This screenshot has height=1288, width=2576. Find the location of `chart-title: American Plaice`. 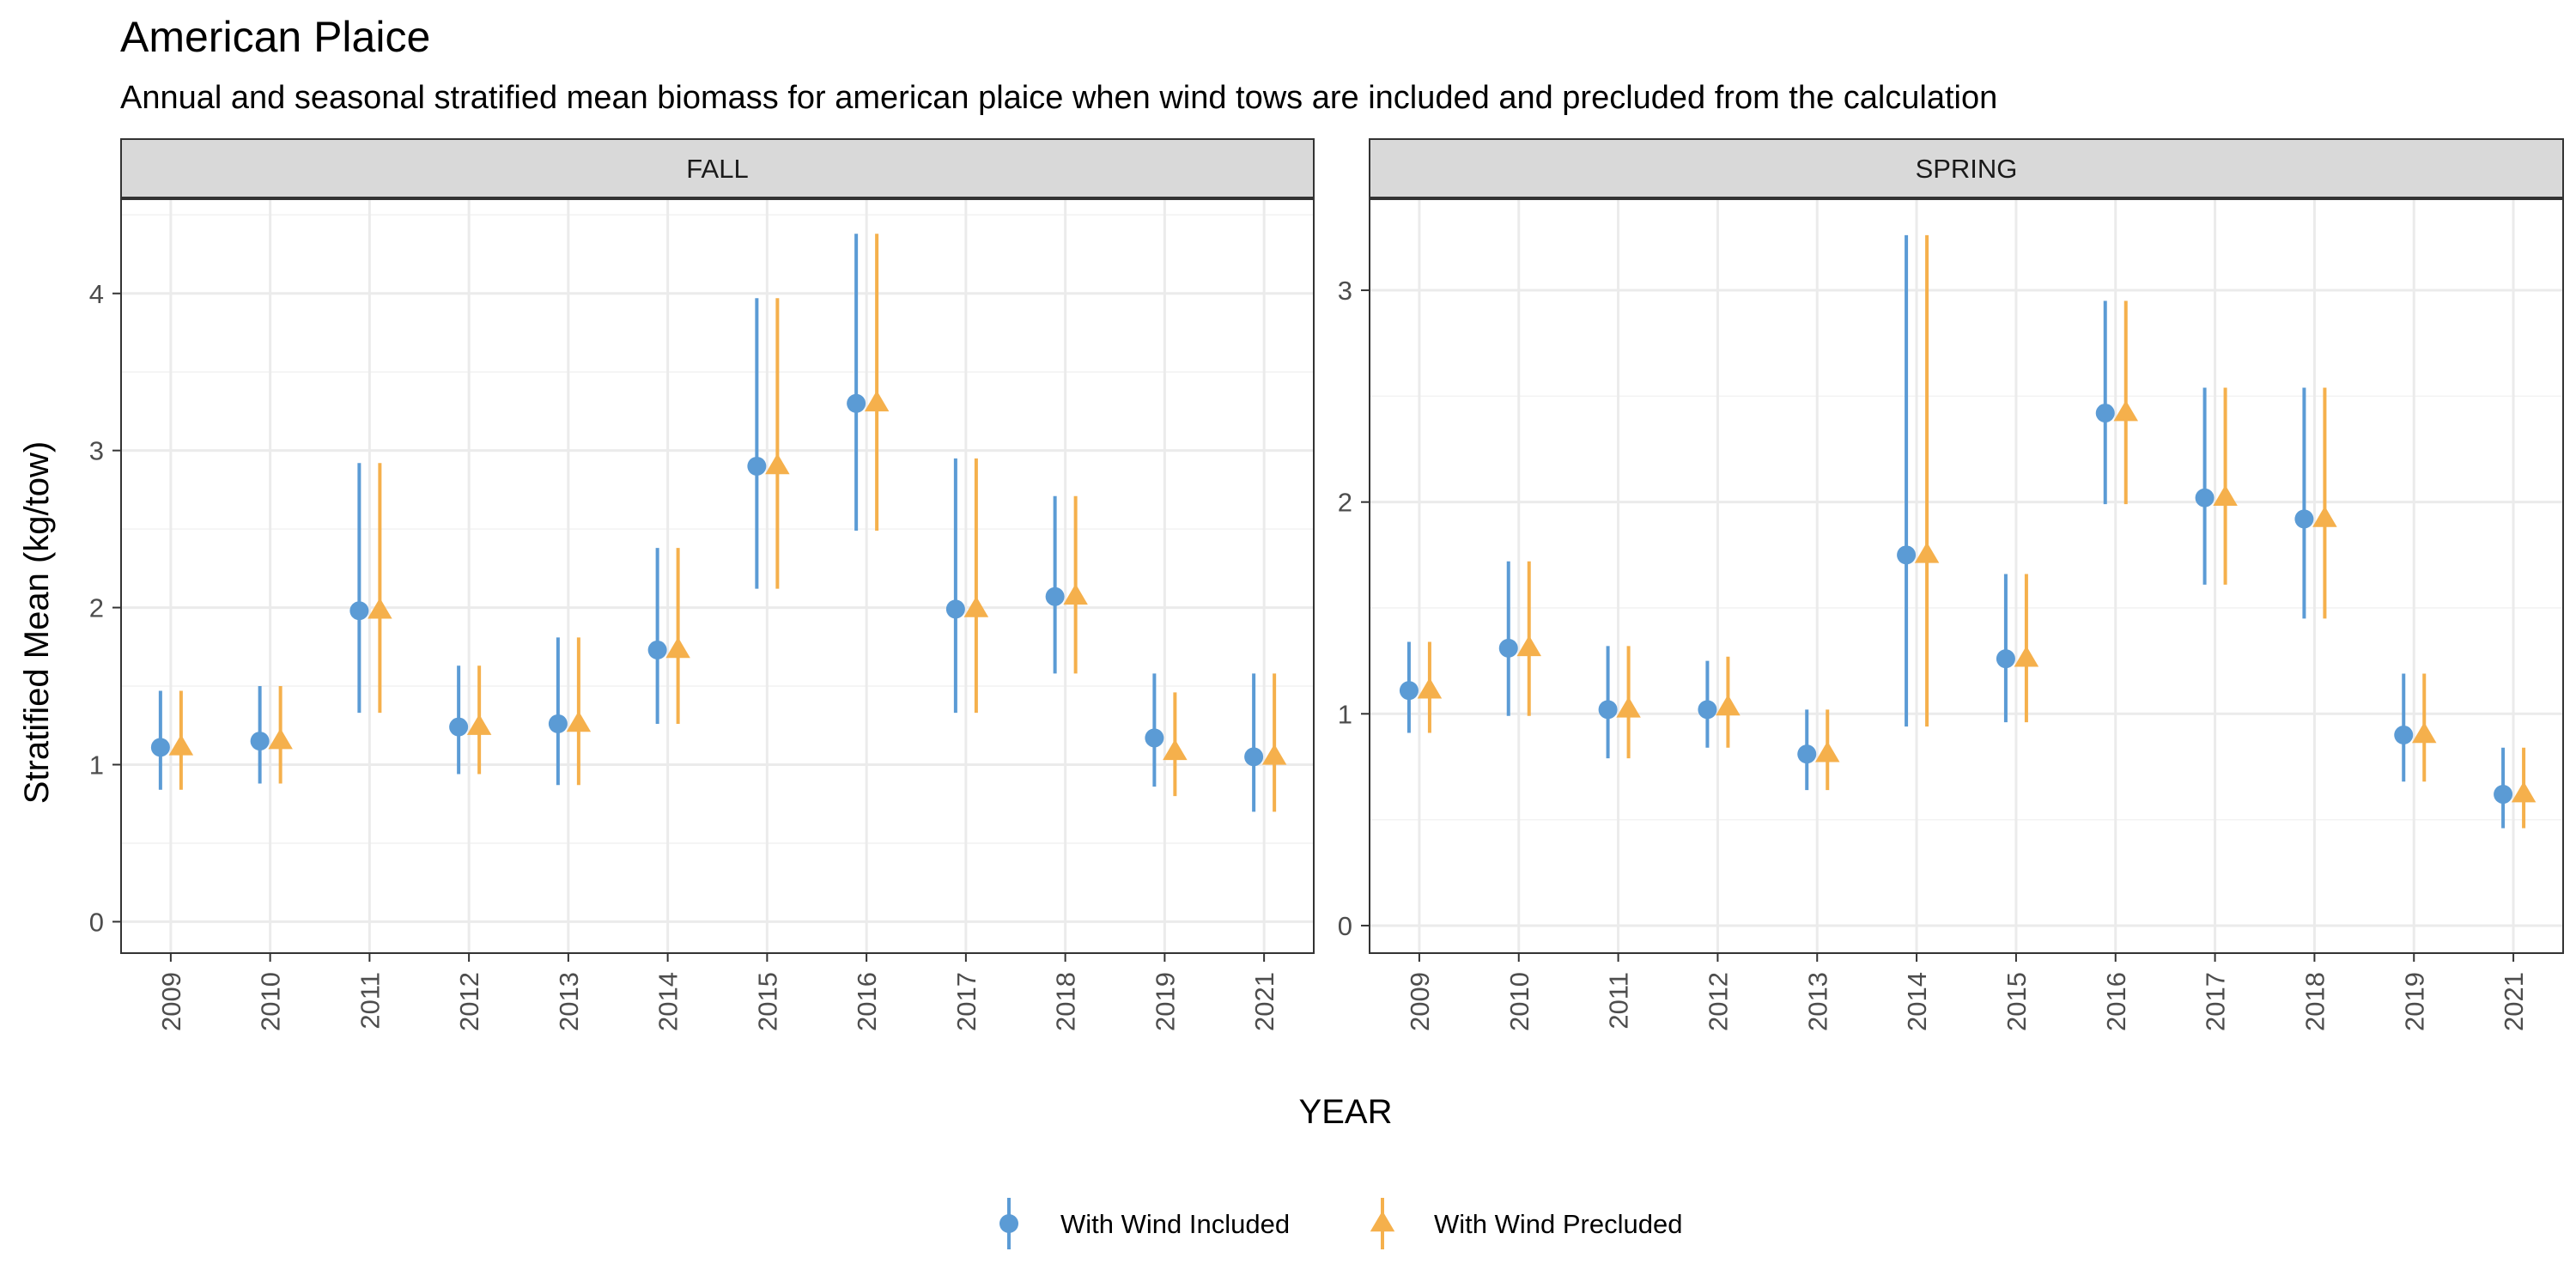

chart-title: American Plaice is located at coordinates (275, 37).